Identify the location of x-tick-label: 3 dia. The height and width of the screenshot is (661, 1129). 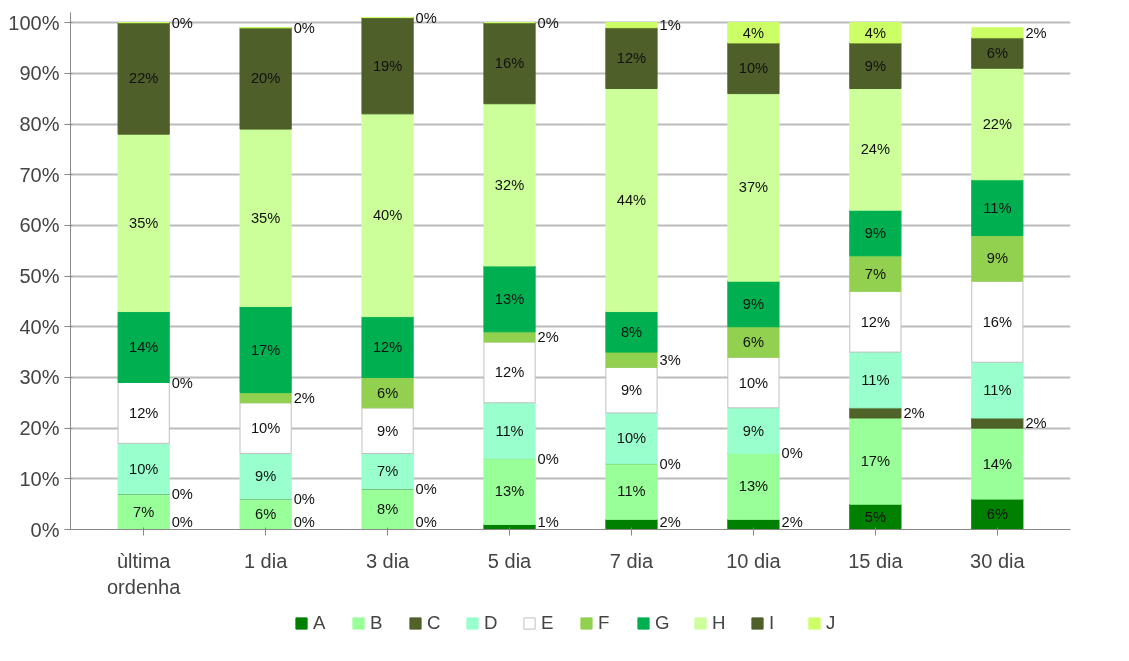
(388, 560).